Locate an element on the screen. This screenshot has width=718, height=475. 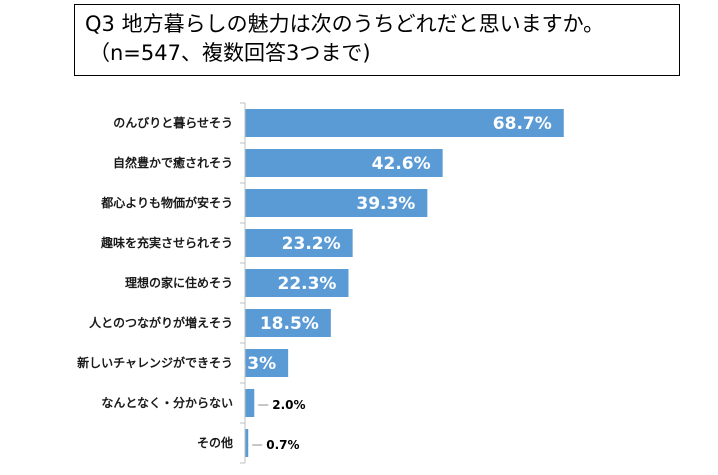
category-label: 都心よりも物価が安そう is located at coordinates (166, 202).